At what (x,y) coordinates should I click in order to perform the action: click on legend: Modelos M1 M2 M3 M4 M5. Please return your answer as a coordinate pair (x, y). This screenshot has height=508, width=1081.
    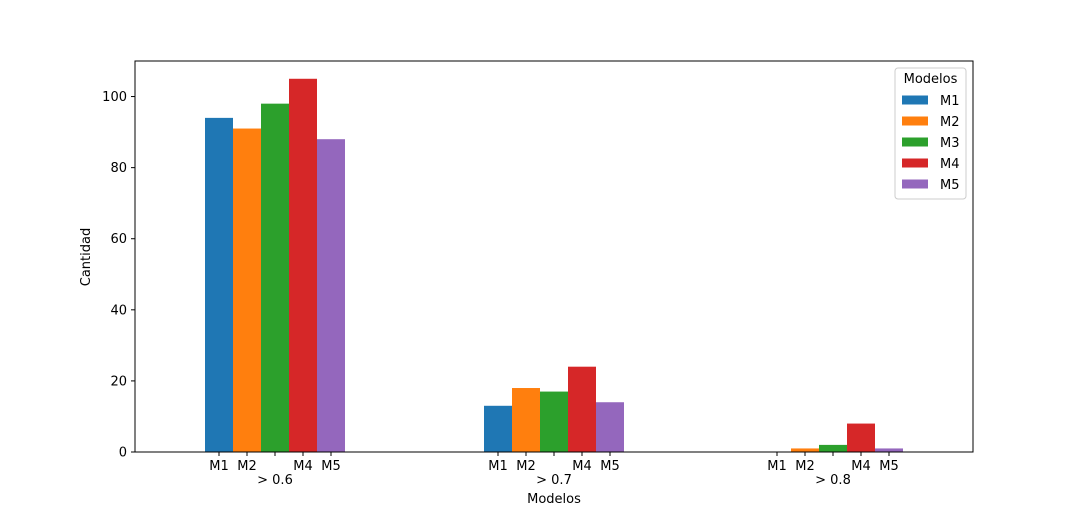
    Looking at the image, I should click on (930, 133).